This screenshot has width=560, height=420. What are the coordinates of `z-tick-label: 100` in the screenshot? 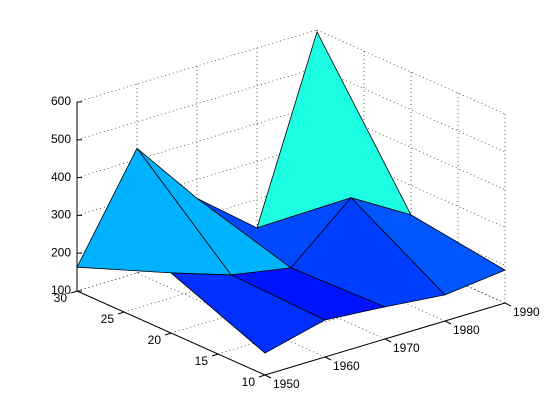 It's located at (61, 290).